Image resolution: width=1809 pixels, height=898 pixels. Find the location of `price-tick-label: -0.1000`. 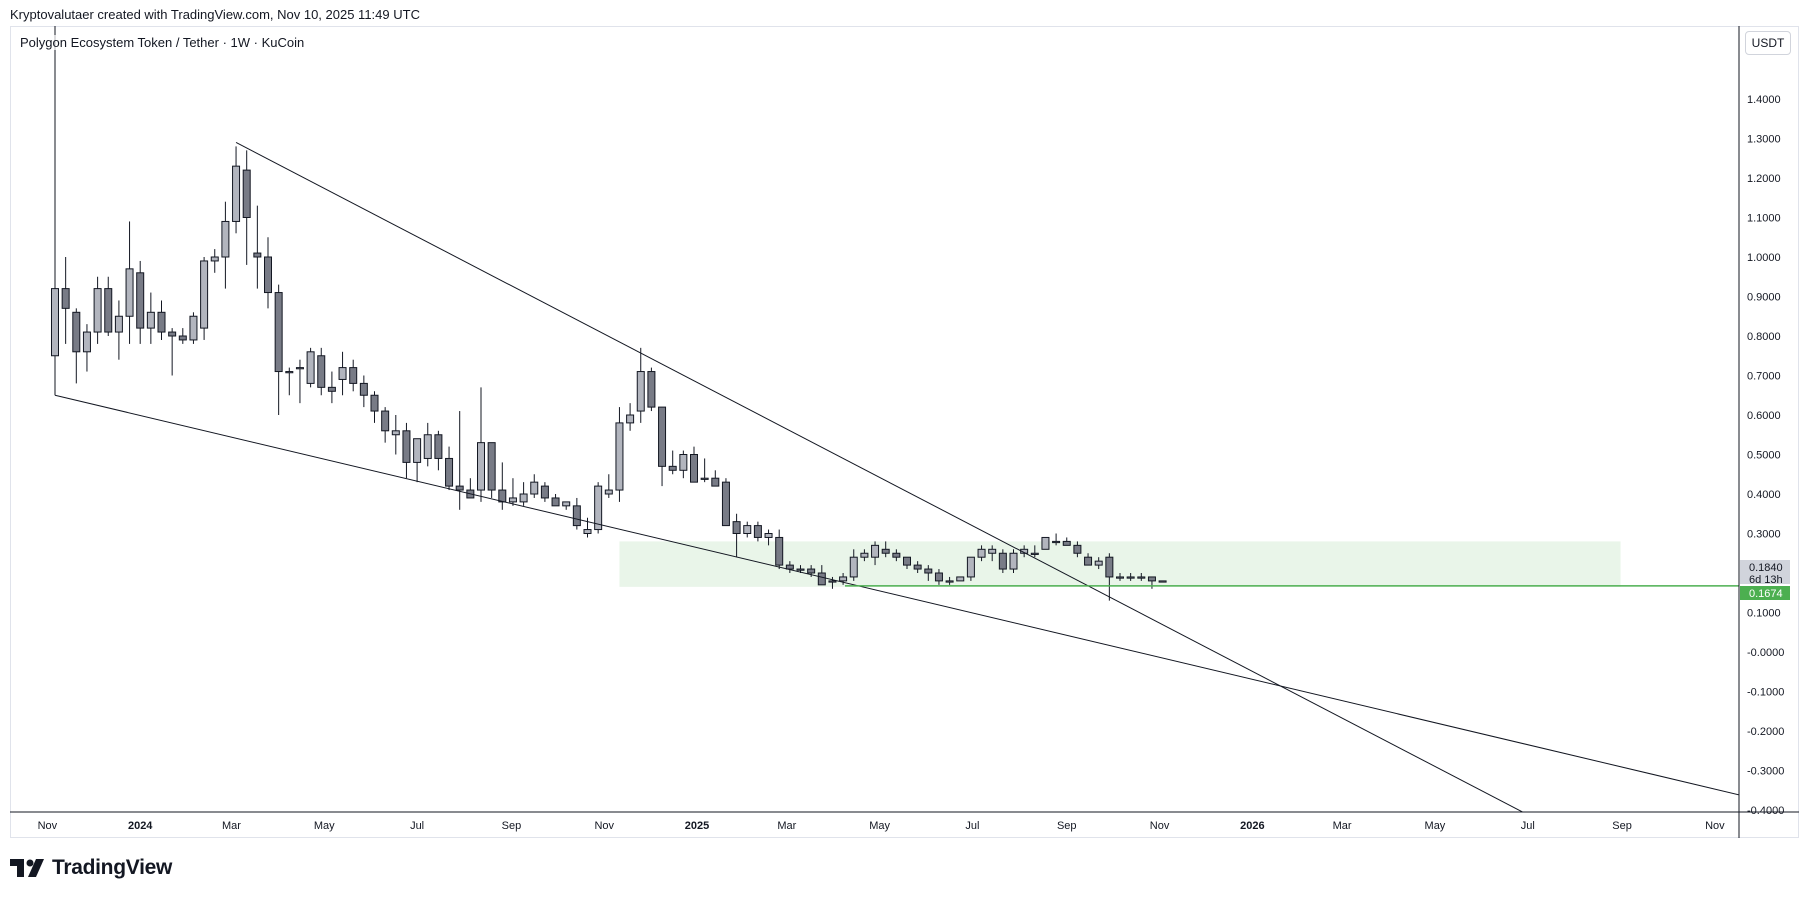

price-tick-label: -0.1000 is located at coordinates (1765, 693).